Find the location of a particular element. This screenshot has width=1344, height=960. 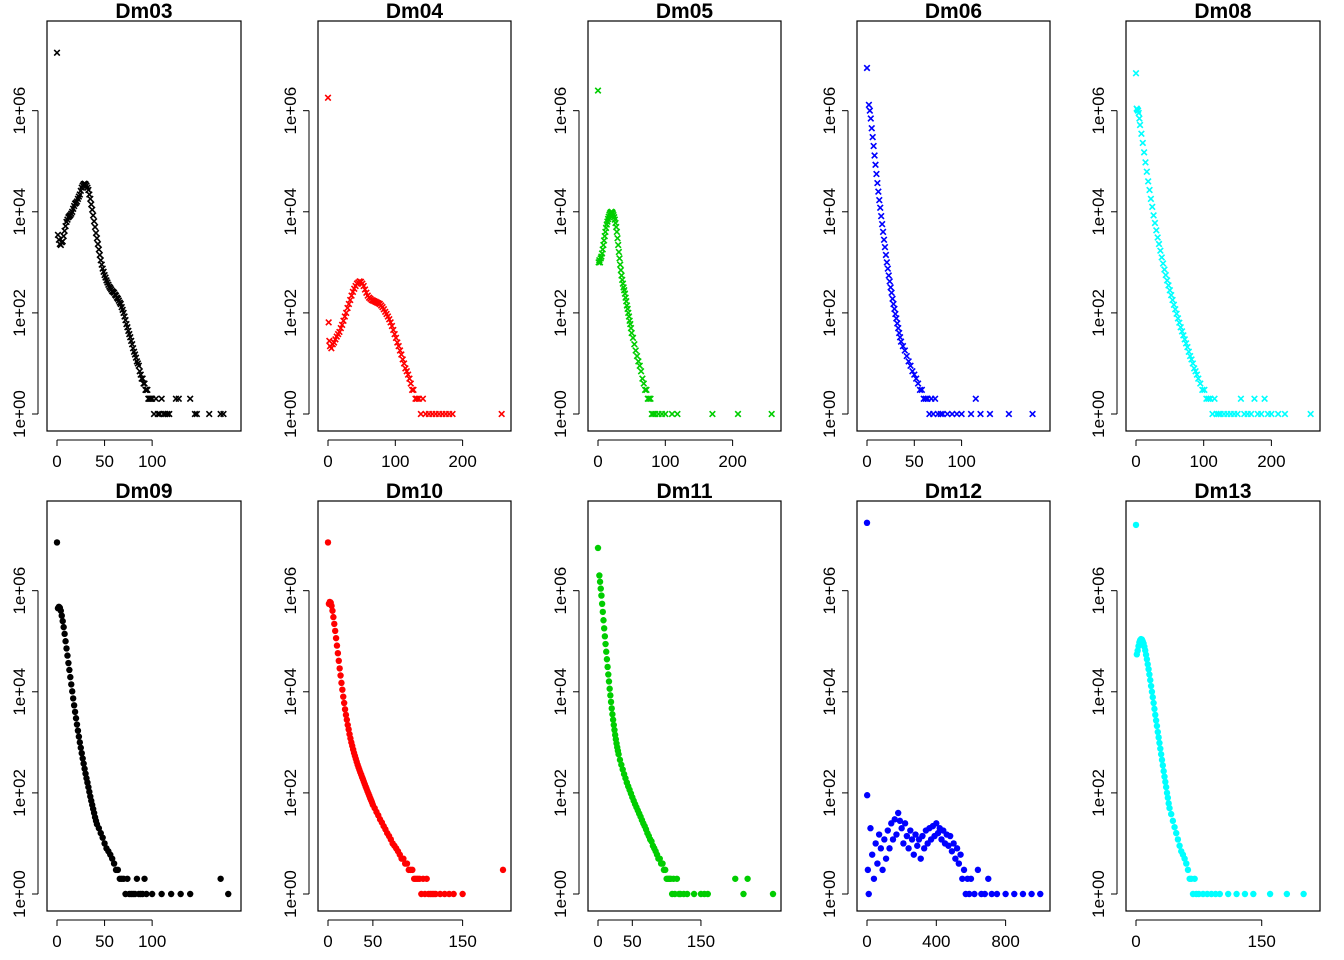

plot-frame is located at coordinates (684, 226).